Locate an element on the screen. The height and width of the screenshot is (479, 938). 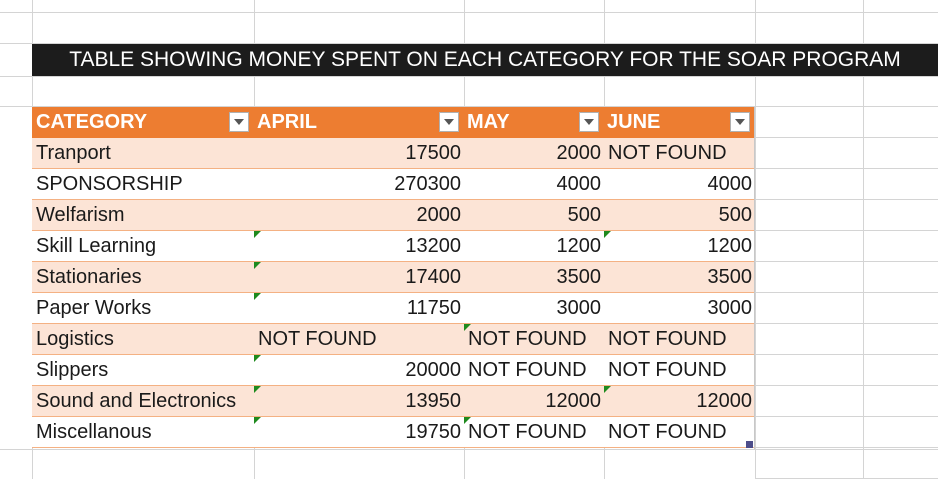
cell-april: NOT FOUND is located at coordinates (317, 339).